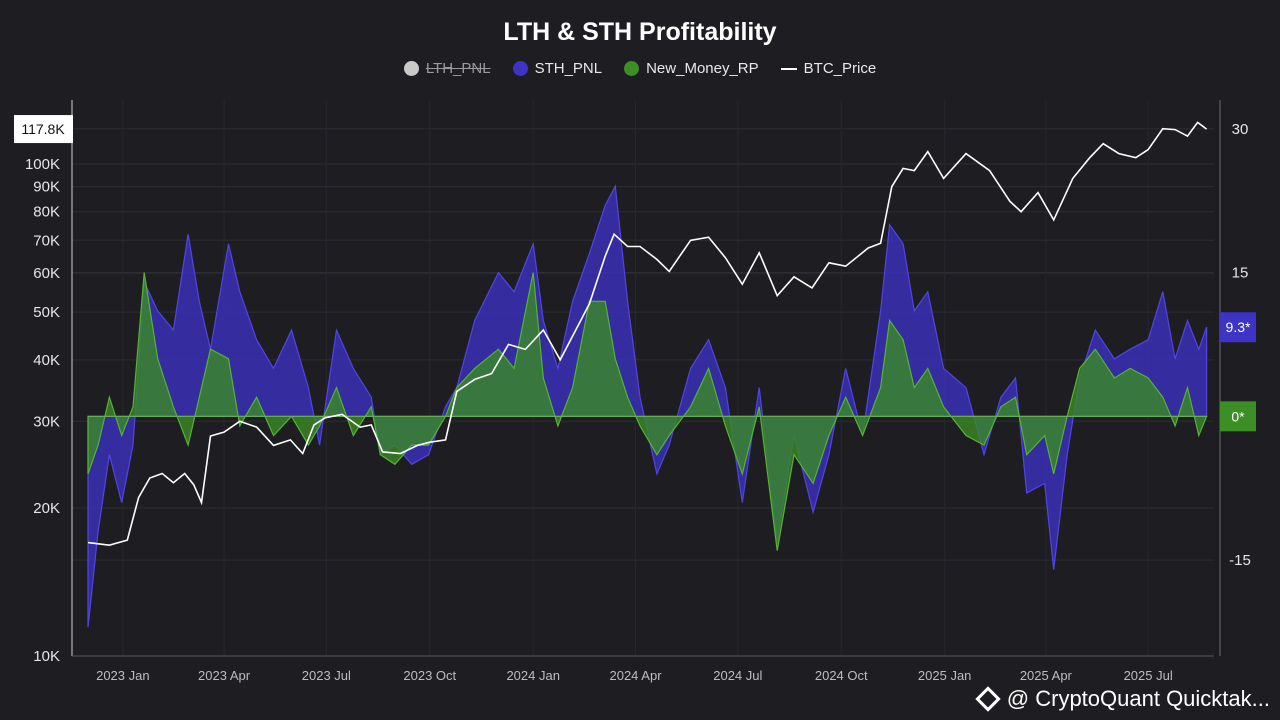 The image size is (1280, 720). I want to click on x-tick-label: 2023 Jul, so click(326, 675).